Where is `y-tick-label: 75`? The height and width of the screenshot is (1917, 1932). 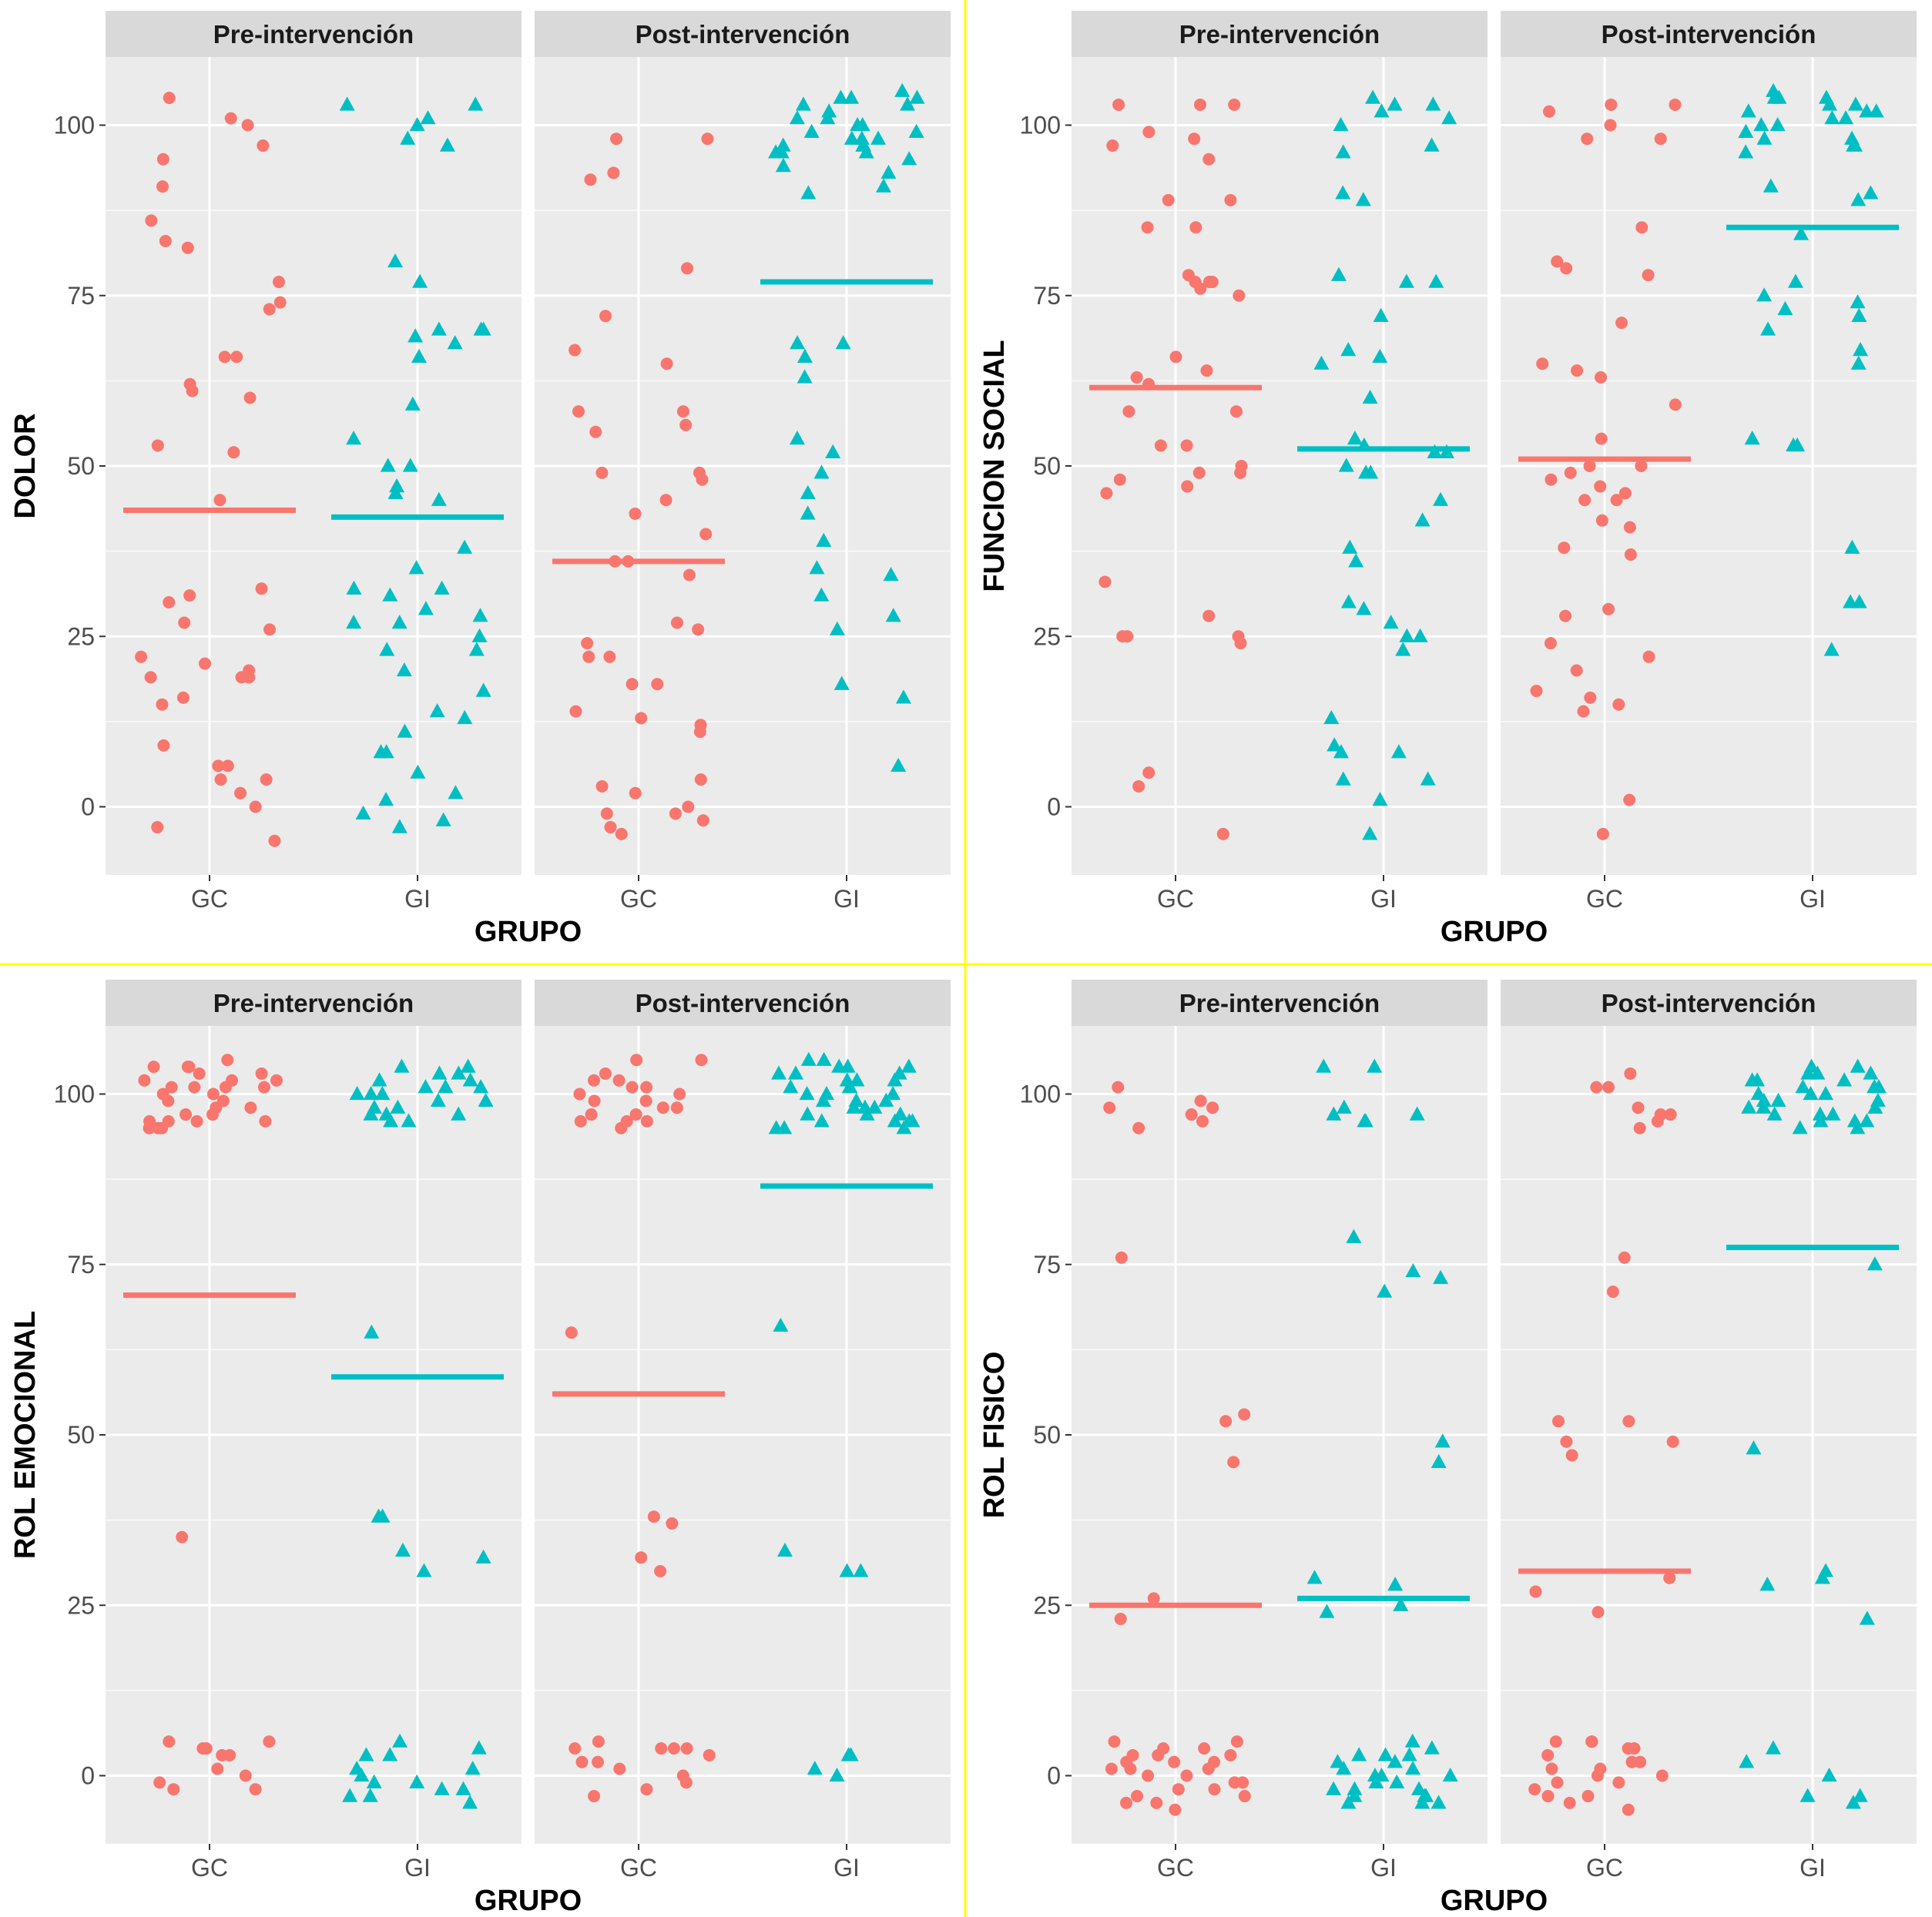
y-tick-label: 75 is located at coordinates (81, 296).